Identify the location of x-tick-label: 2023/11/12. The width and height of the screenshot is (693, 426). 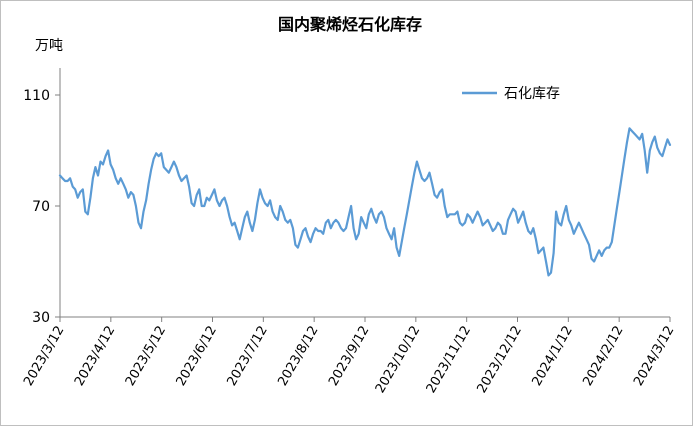
(449, 359).